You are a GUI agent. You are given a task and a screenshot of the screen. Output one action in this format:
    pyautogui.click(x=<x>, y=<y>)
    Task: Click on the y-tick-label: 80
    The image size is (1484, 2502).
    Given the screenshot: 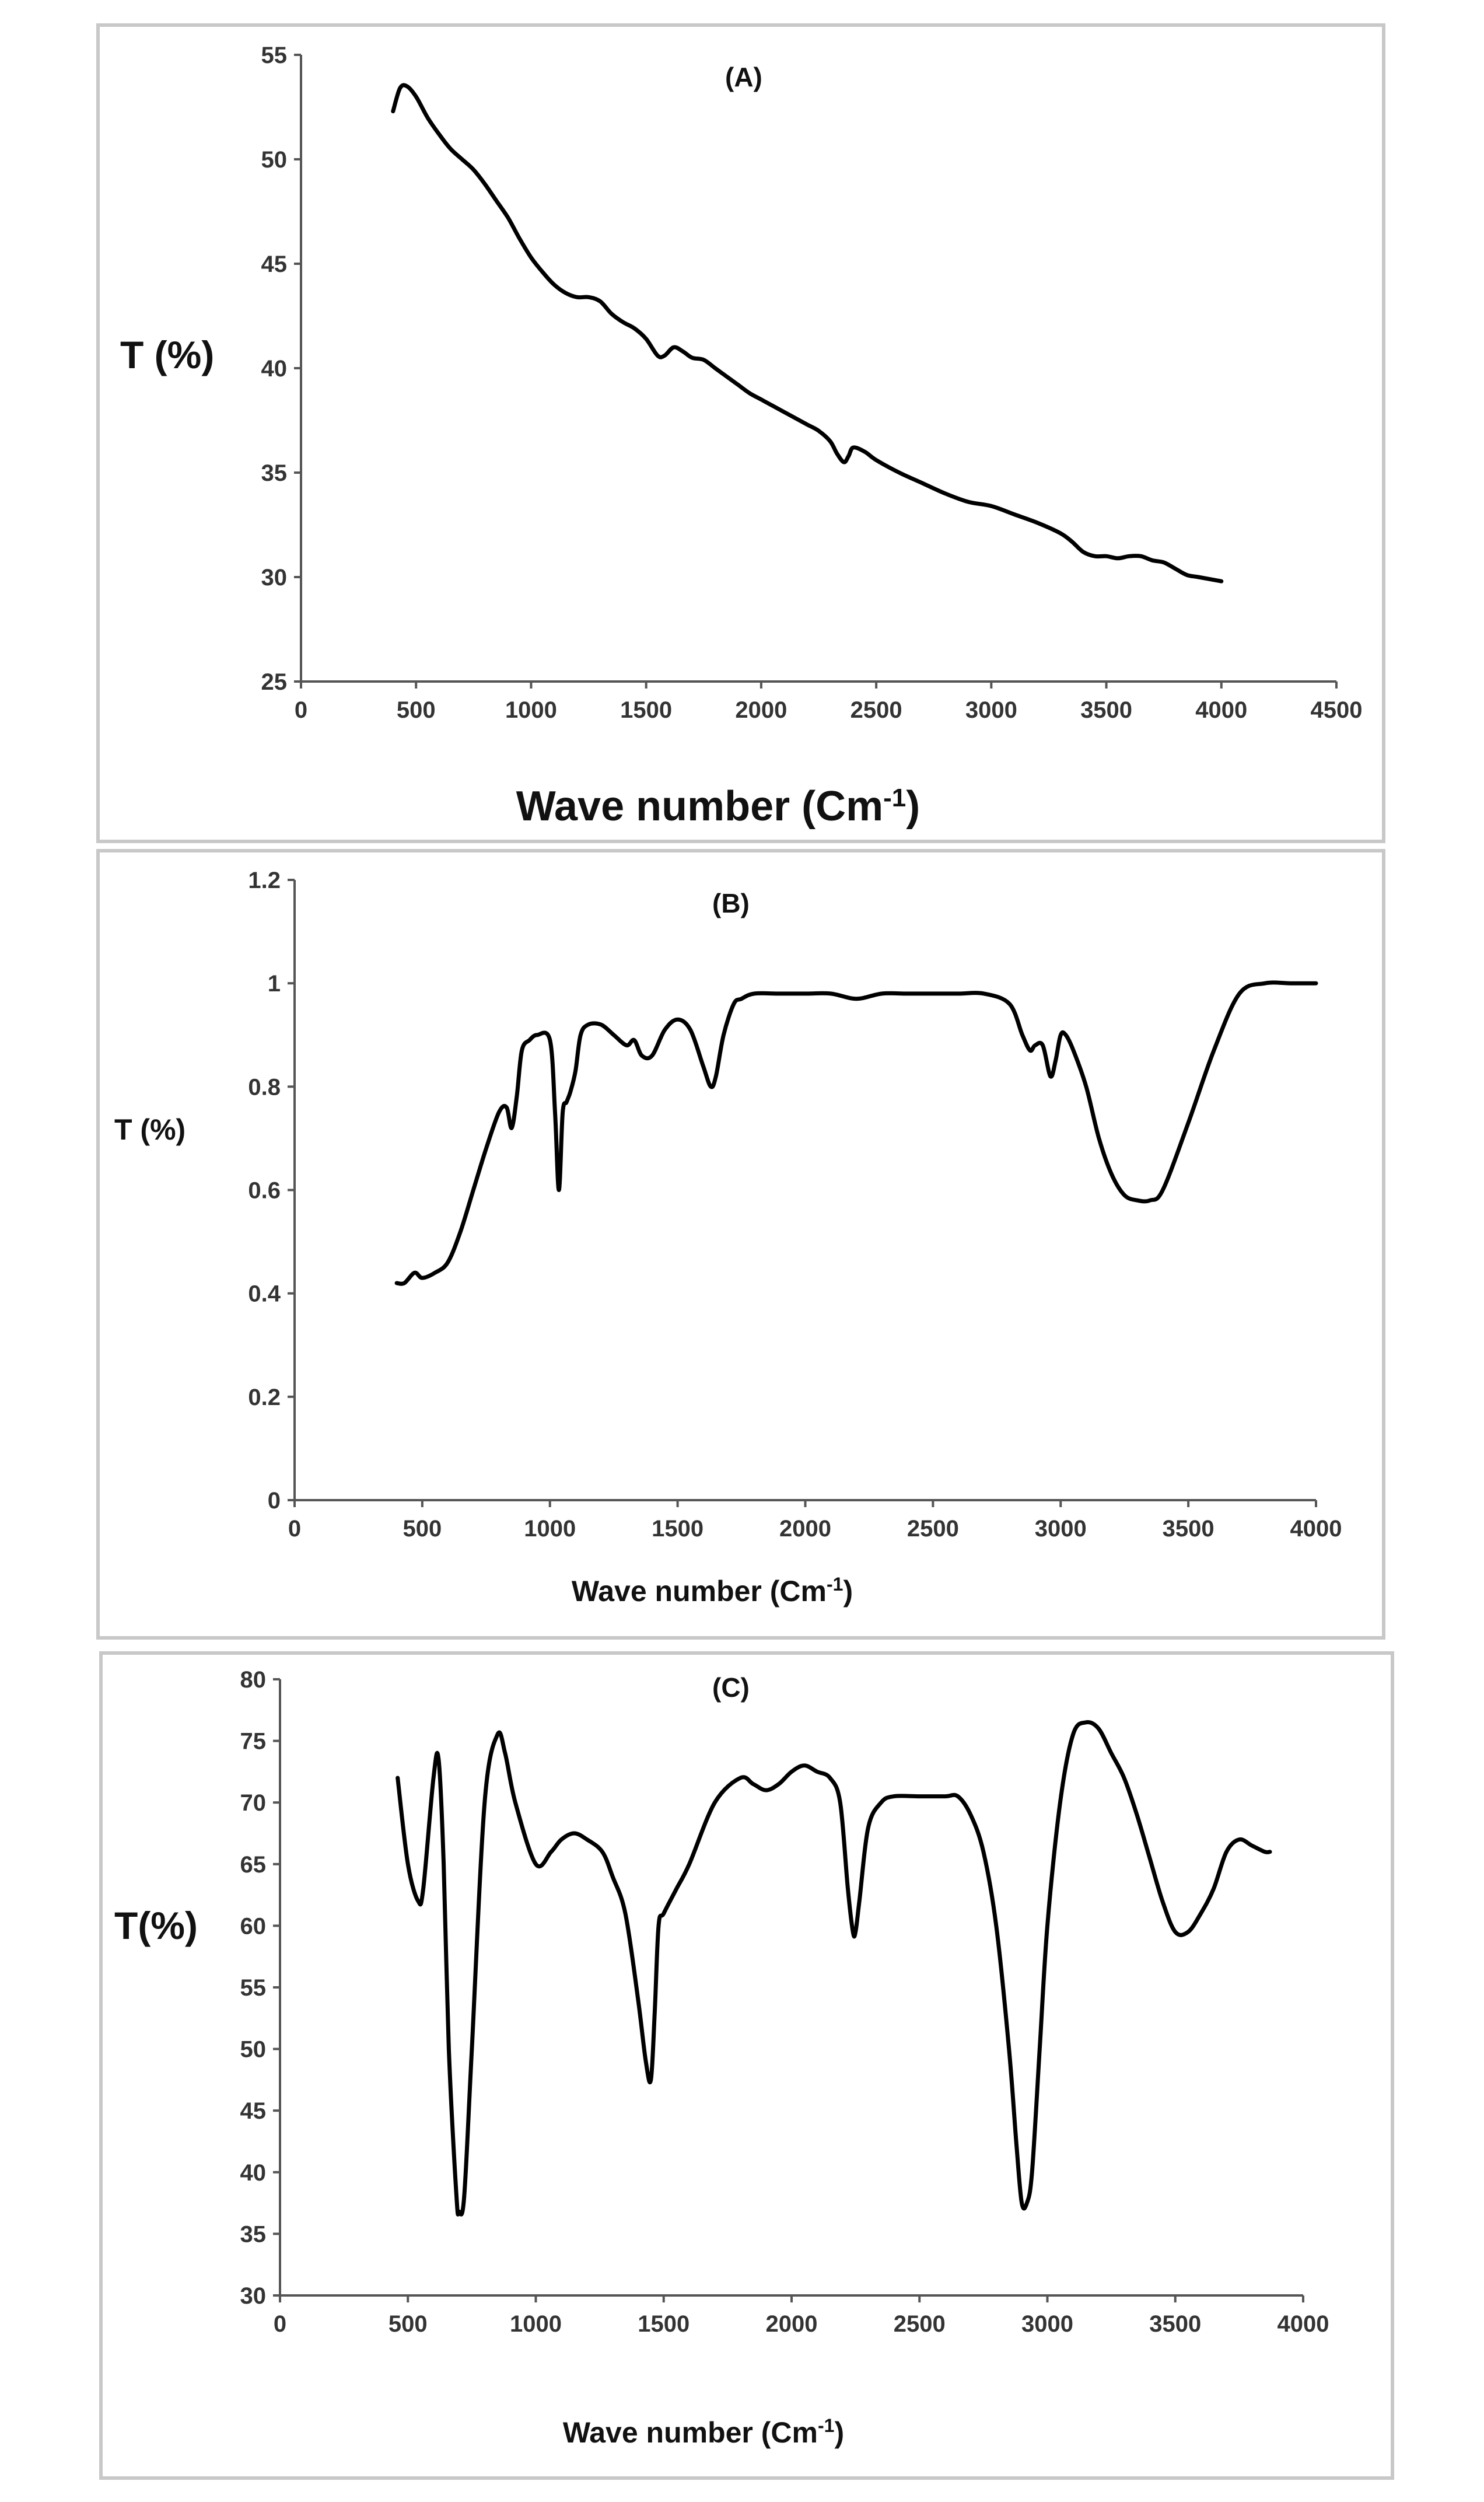 What is the action you would take?
    pyautogui.click(x=253, y=1680)
    